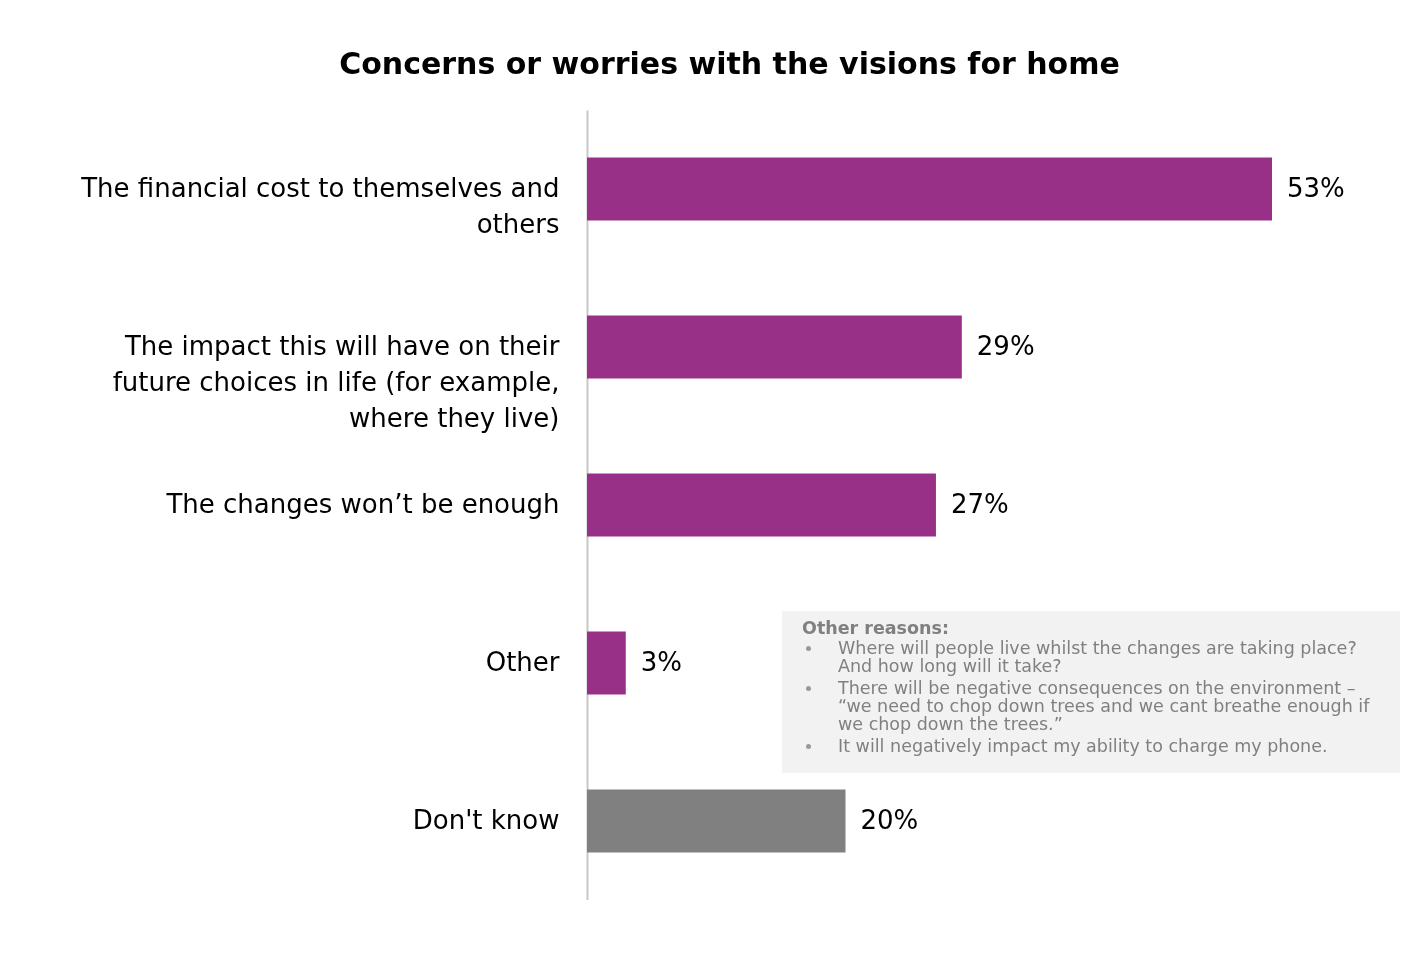  What do you see at coordinates (320, 206) in the screenshot?
I see `y-tick-label: The financial cost to themselves and others` at bounding box center [320, 206].